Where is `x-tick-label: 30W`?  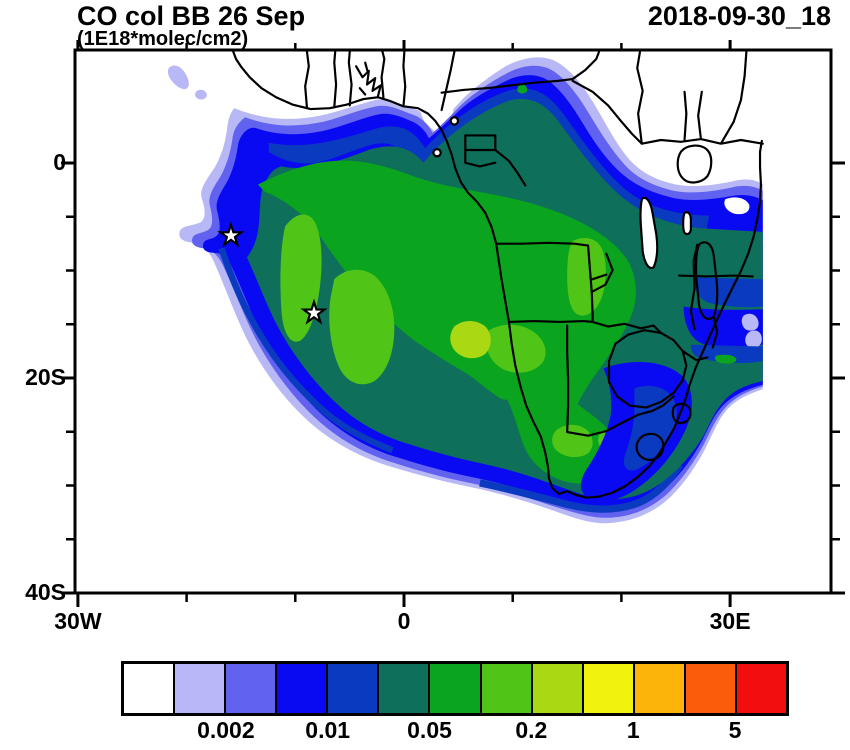
x-tick-label: 30W is located at coordinates (78, 621).